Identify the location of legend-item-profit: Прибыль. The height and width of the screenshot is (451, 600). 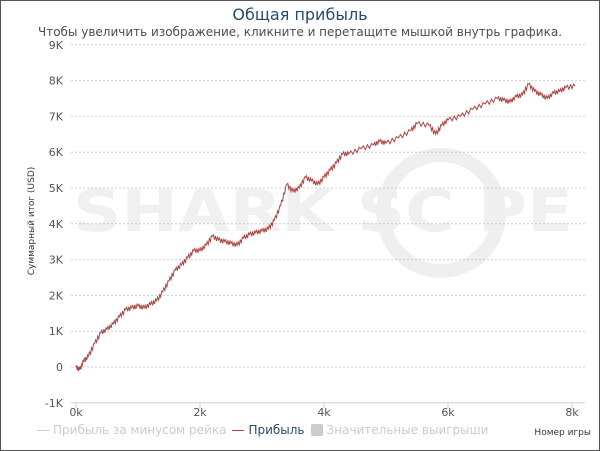
(268, 430).